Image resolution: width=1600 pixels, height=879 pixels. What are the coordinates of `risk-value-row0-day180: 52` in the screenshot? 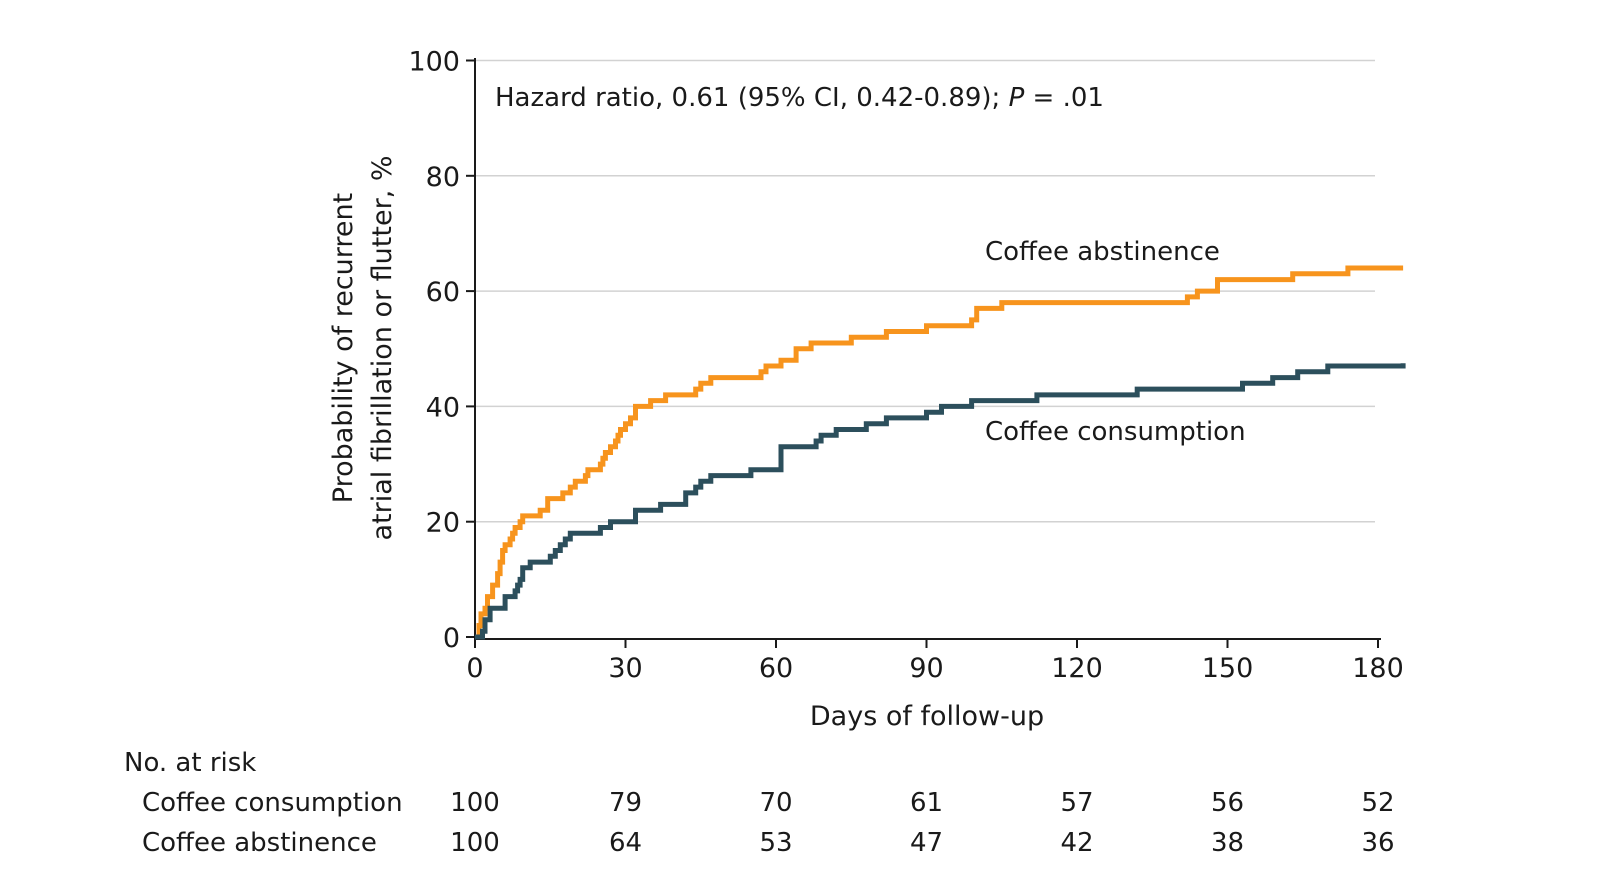 It's located at (1377, 803).